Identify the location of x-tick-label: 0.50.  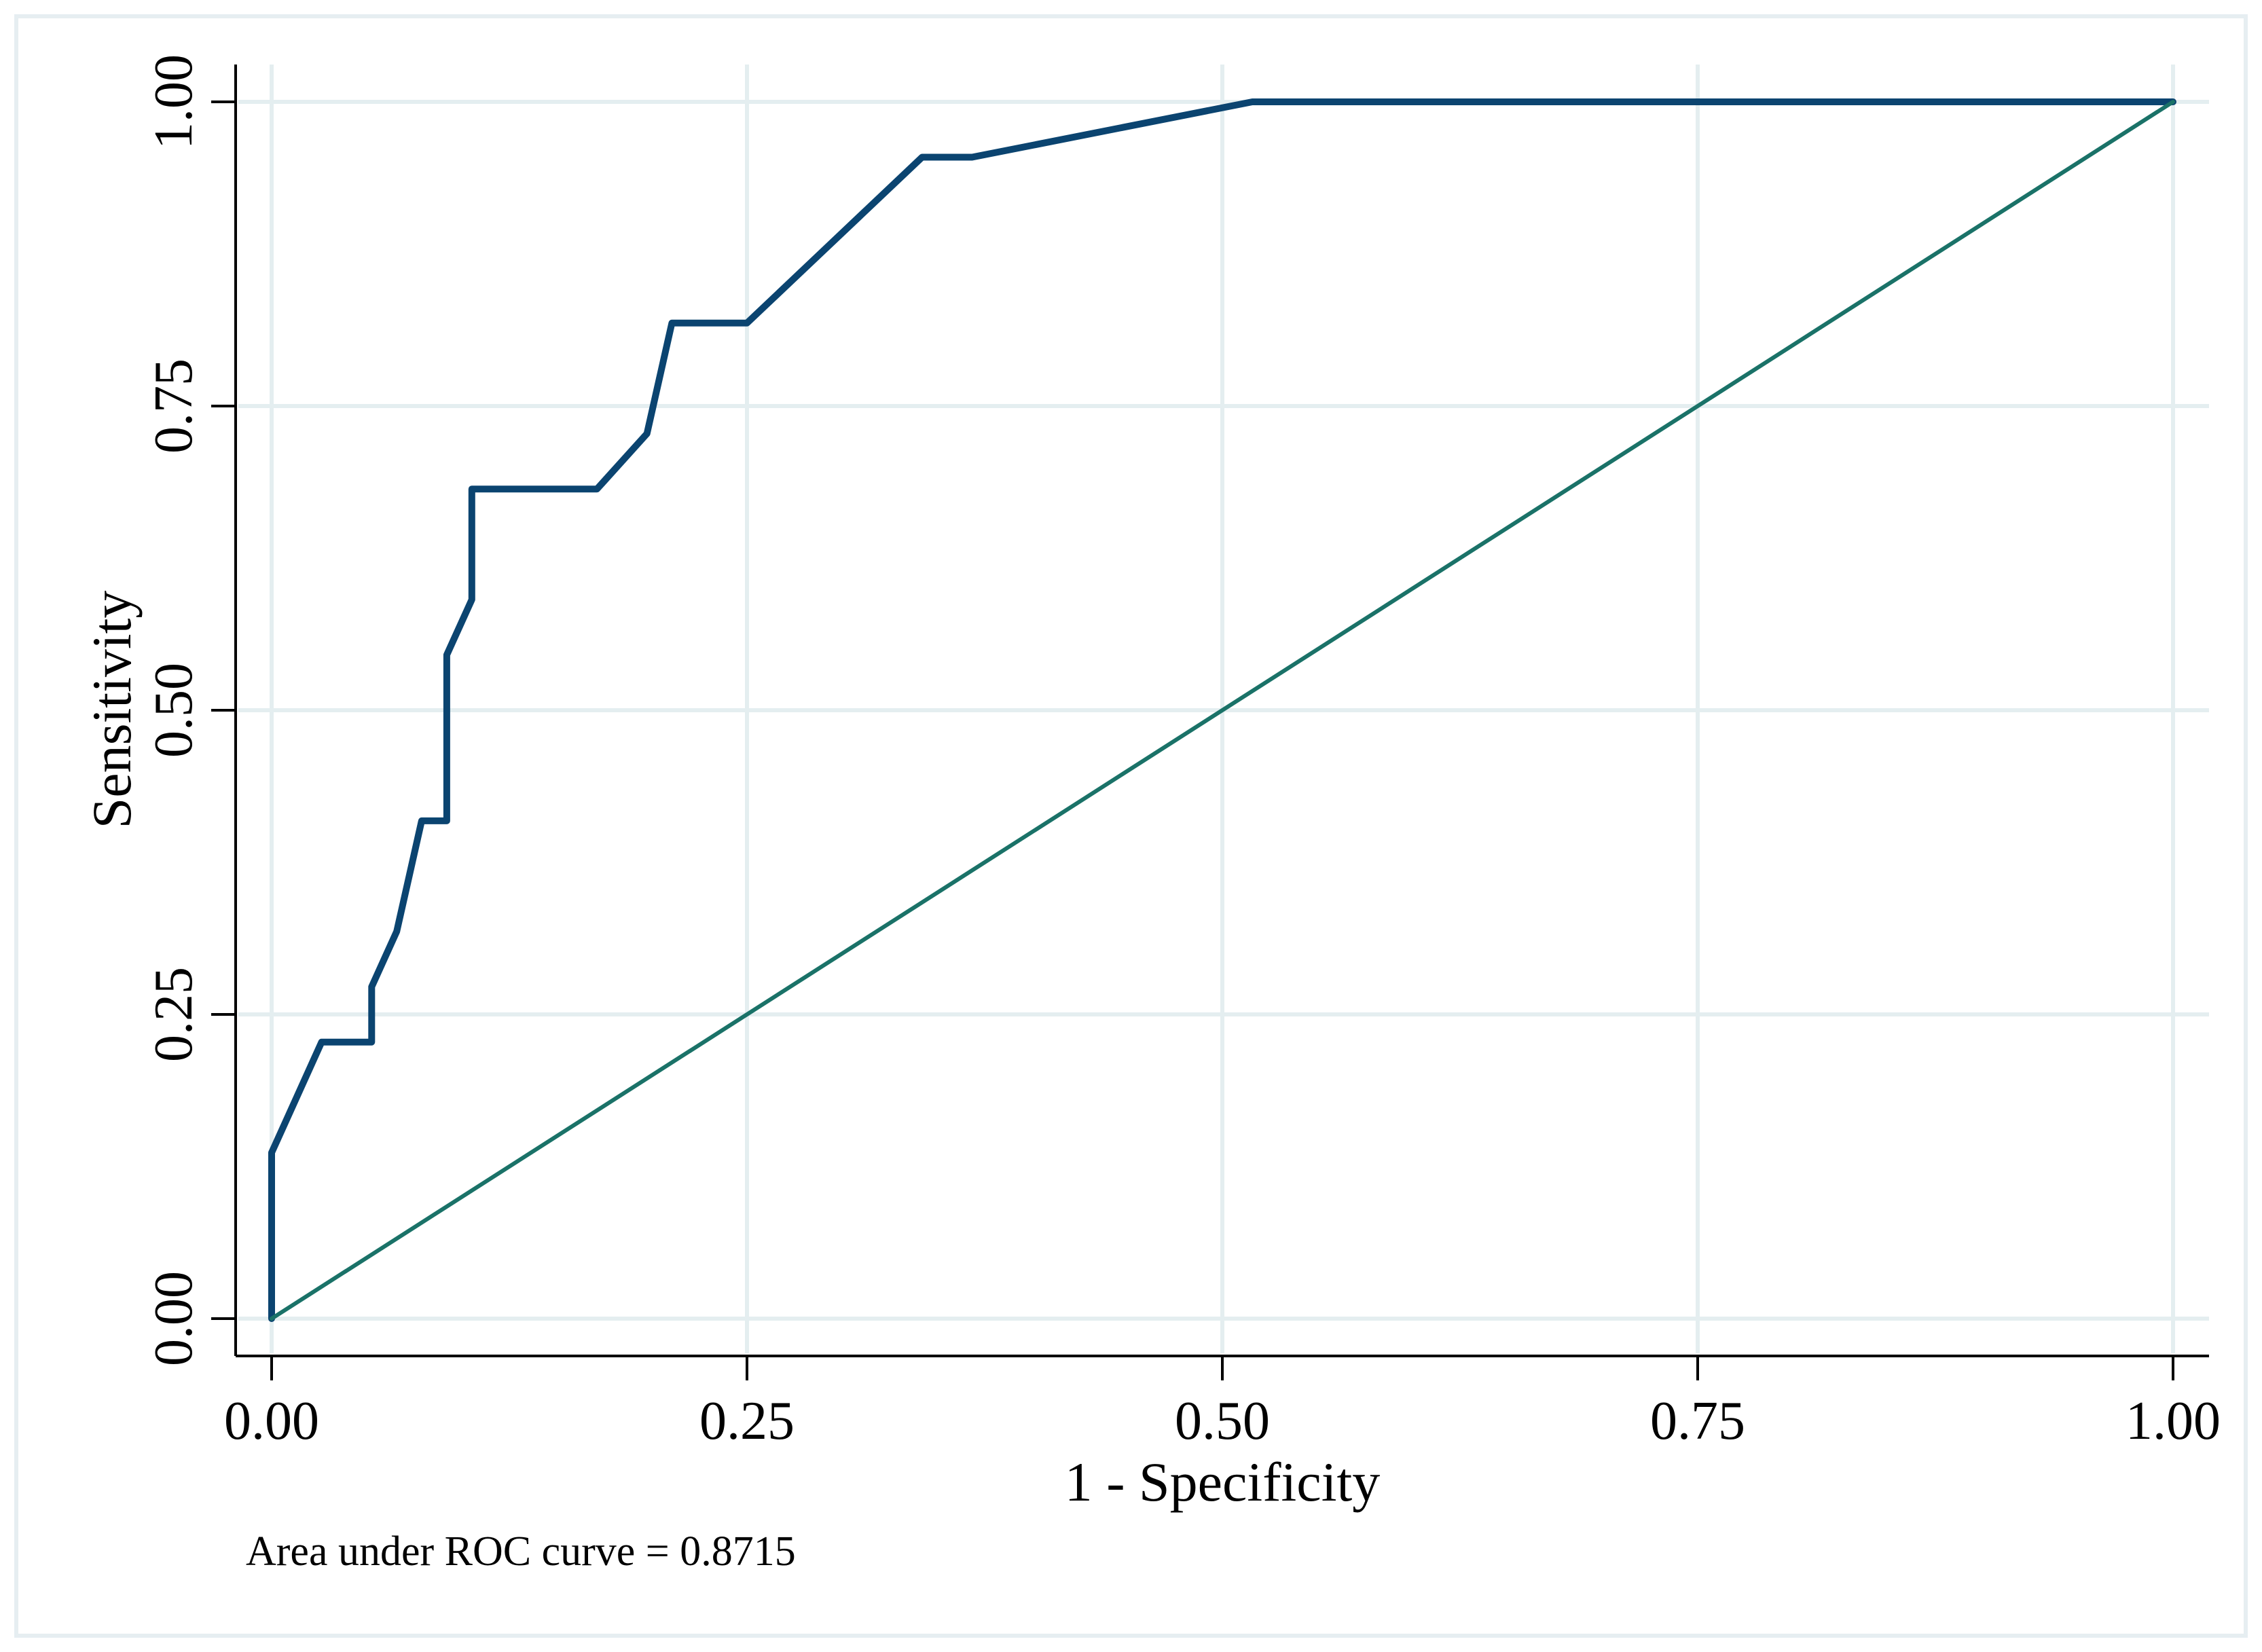
(1222, 1421).